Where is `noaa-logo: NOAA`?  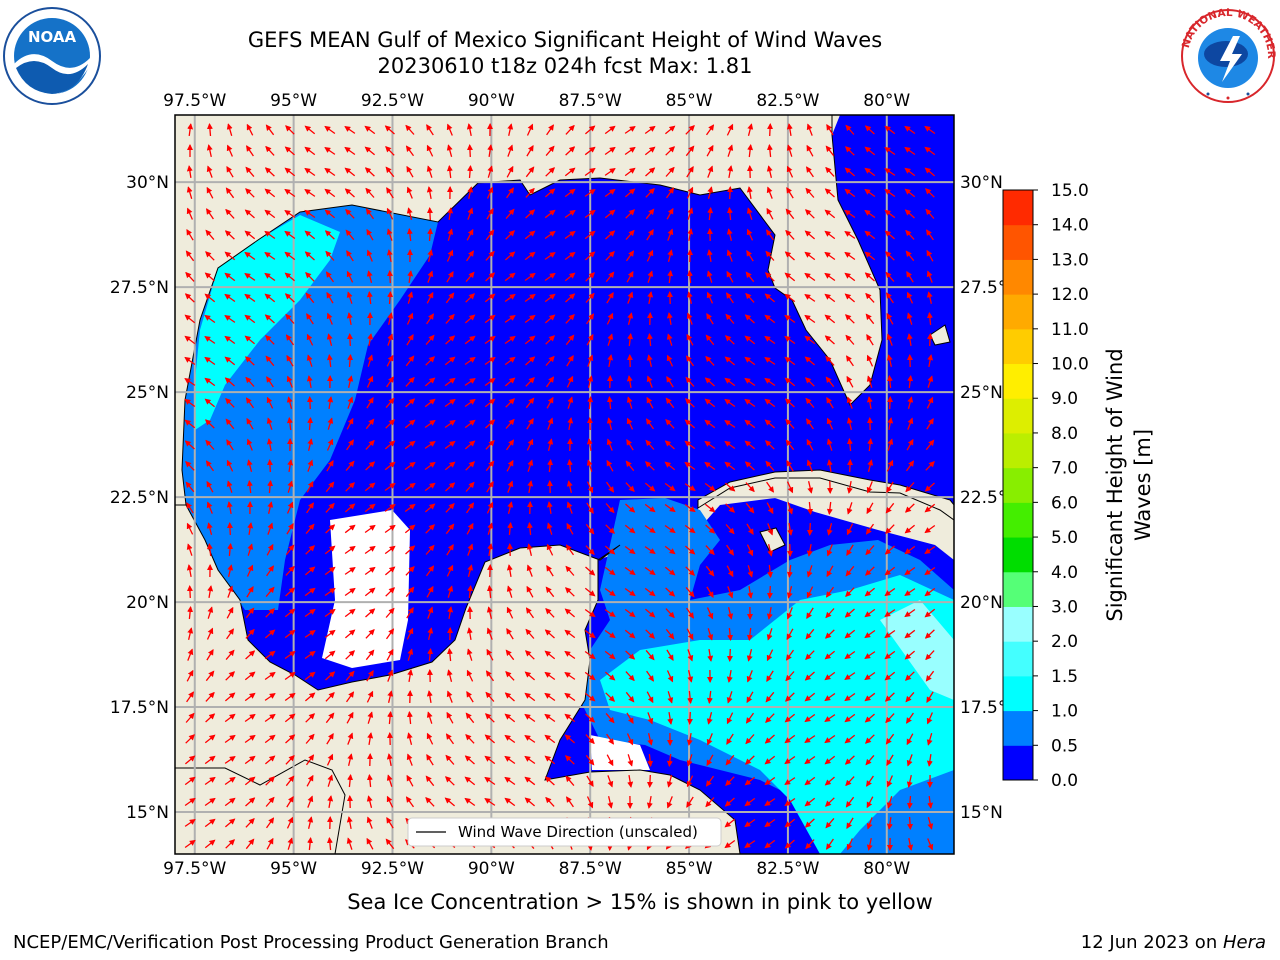 noaa-logo: NOAA is located at coordinates (52, 56).